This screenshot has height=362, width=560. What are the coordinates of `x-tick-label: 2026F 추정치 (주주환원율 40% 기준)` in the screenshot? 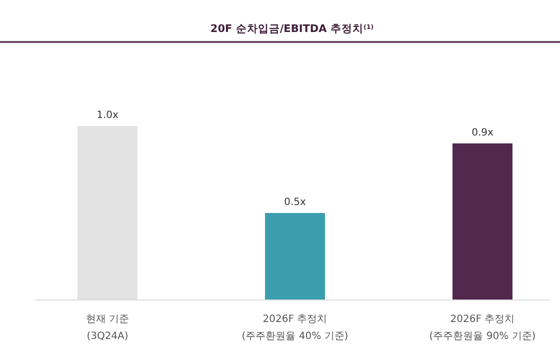 It's located at (295, 328).